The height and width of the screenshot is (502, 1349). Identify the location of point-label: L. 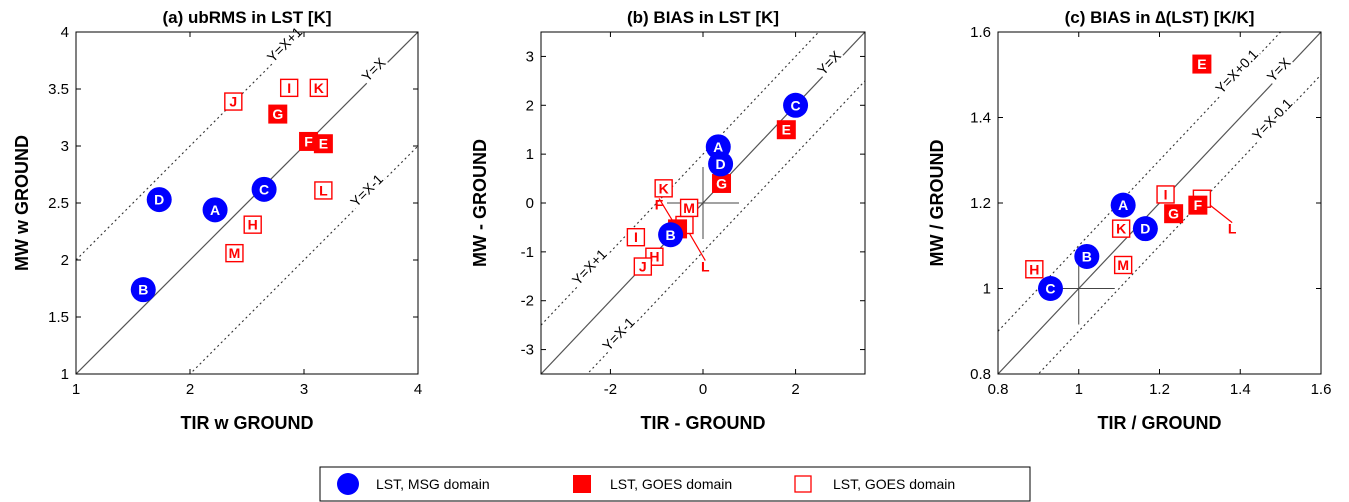
(323, 190).